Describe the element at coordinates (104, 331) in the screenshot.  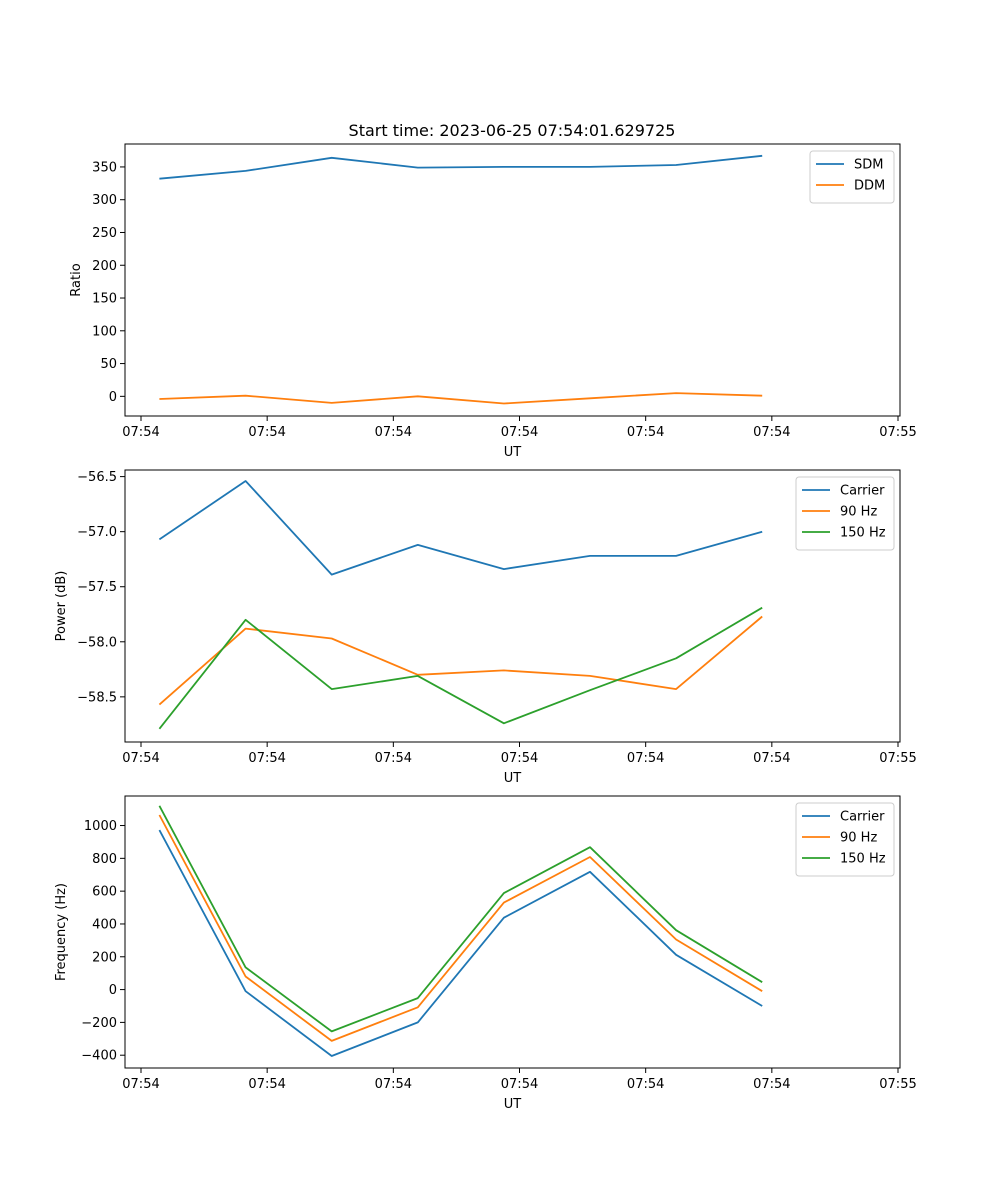
I see `y-tick-label: 100` at that location.